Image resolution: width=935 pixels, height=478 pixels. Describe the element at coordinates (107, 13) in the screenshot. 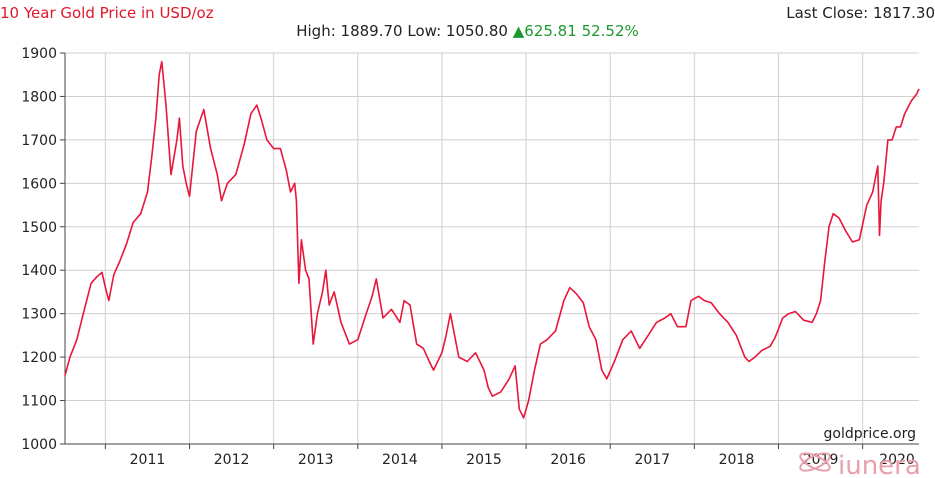

I see `chart-title: 10 Year Gold Price in USD/oz` at that location.